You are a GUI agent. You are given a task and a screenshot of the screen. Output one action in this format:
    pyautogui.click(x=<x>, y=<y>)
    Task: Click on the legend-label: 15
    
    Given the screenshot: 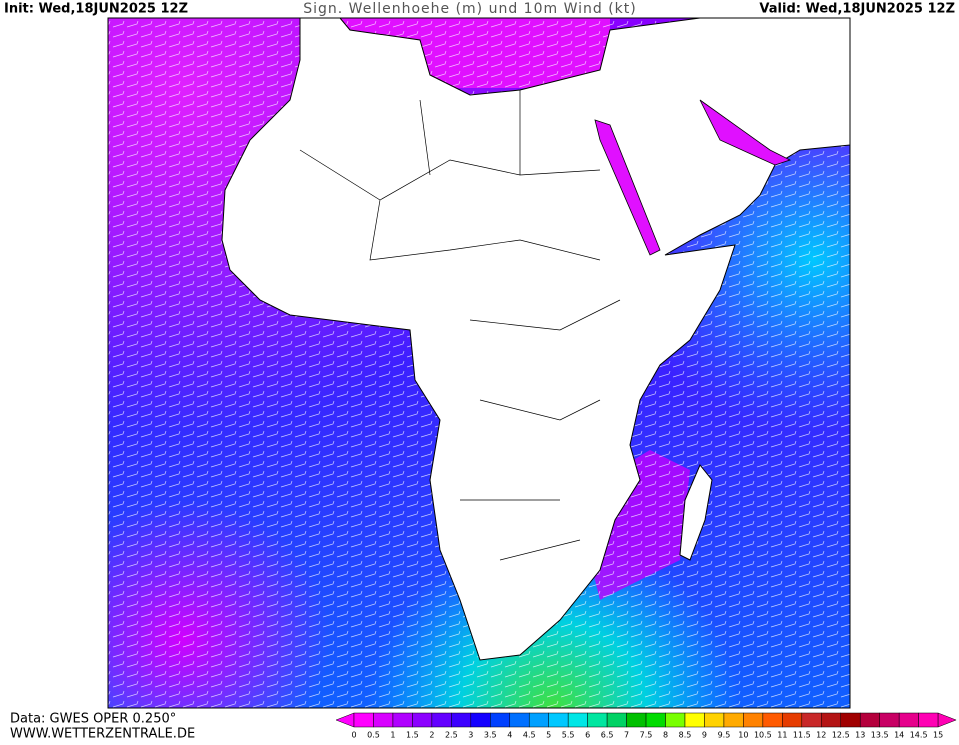 What is the action you would take?
    pyautogui.click(x=938, y=735)
    